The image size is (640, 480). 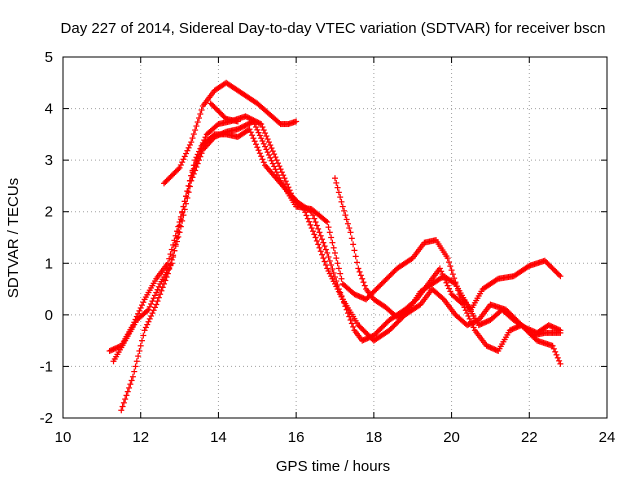 I want to click on x-tick-label: 12, so click(x=140, y=437).